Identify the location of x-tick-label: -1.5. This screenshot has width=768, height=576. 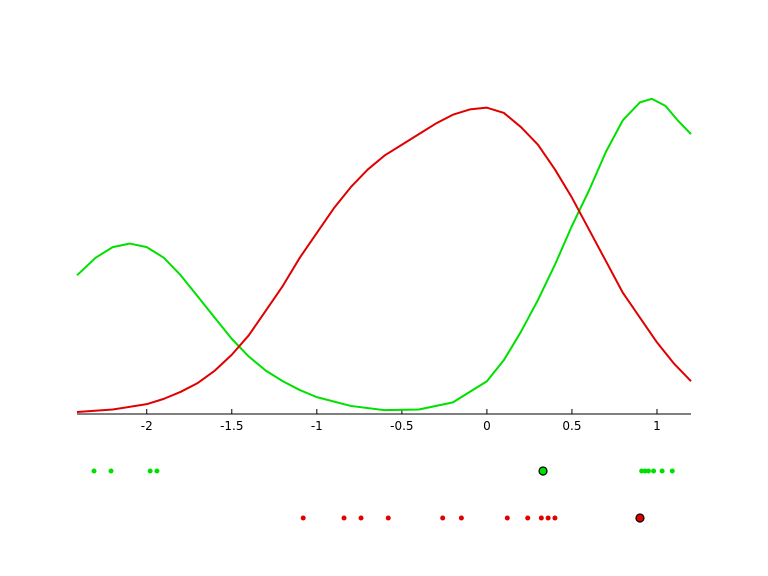
(231, 426).